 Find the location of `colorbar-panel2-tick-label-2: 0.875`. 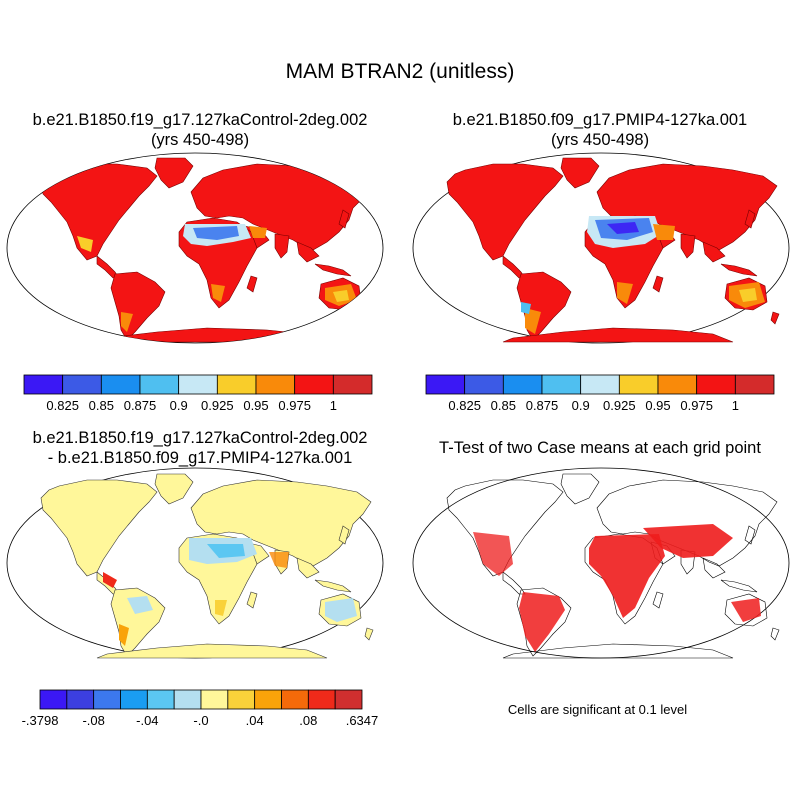

colorbar-panel2-tick-label-2: 0.875 is located at coordinates (542, 405).